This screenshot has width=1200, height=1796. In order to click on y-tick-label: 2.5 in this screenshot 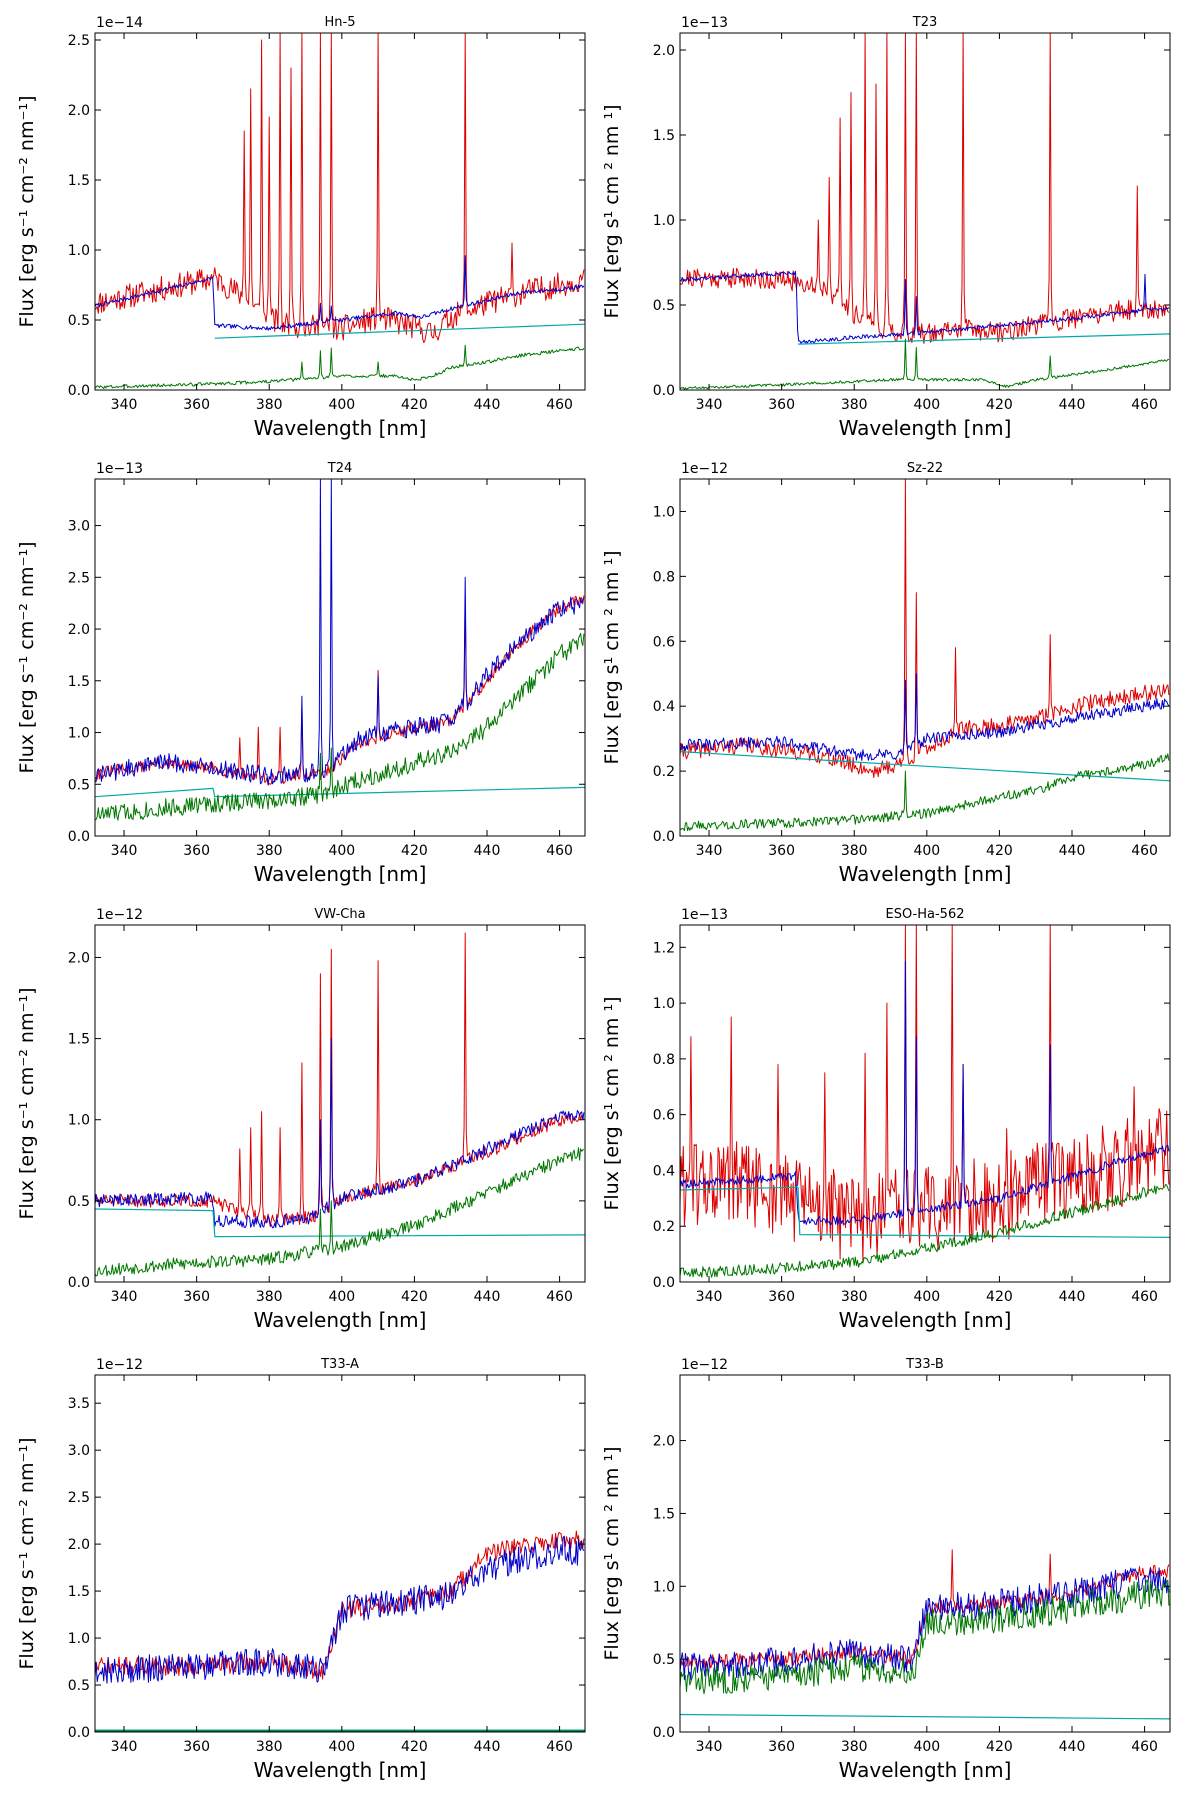, I will do `click(79, 578)`.